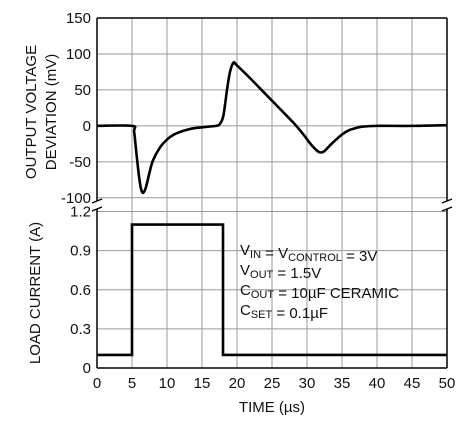  I want to click on annotation-line: VIN = VCONTROL = 3V, so click(308, 253).